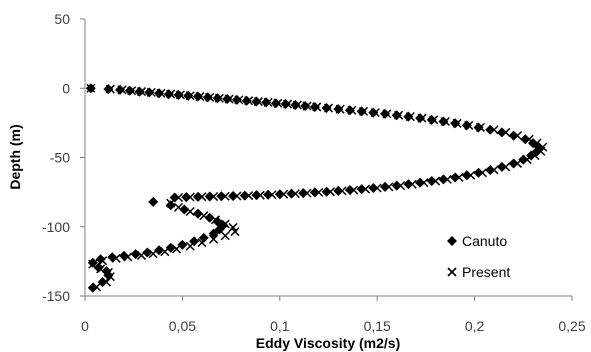 This screenshot has width=591, height=352. I want to click on legend-label-present: Present, so click(486, 272).